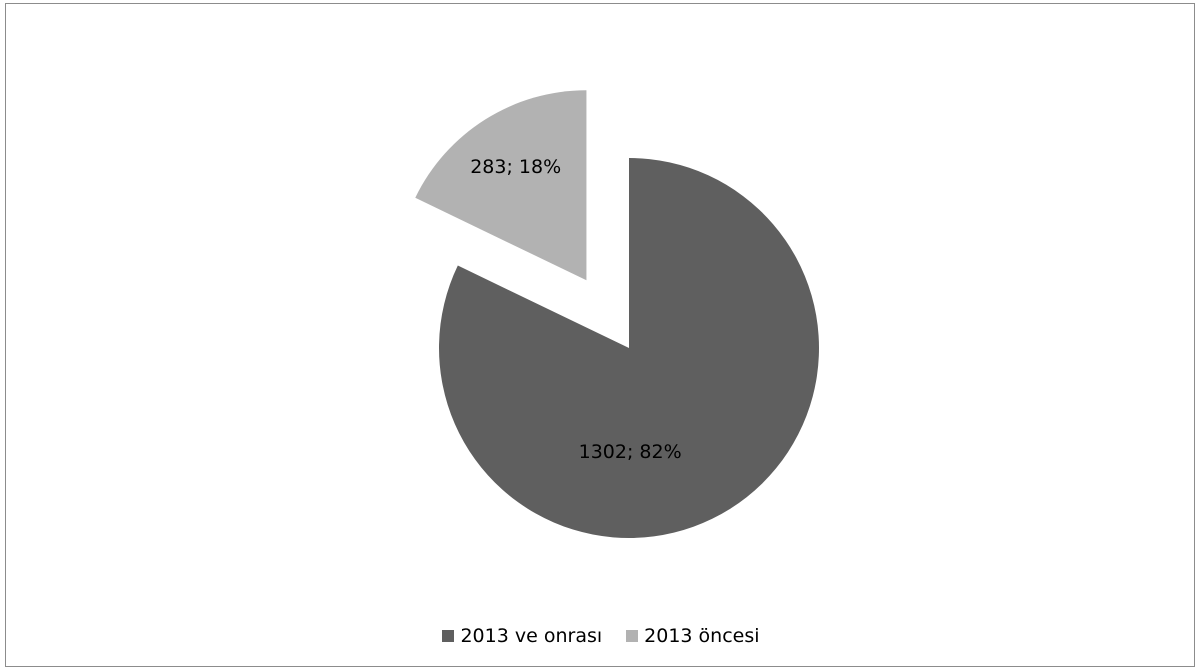 The height and width of the screenshot is (670, 1200). Describe the element at coordinates (448, 636) in the screenshot. I see `legend-swatch-2013-ve-onrasi` at that location.